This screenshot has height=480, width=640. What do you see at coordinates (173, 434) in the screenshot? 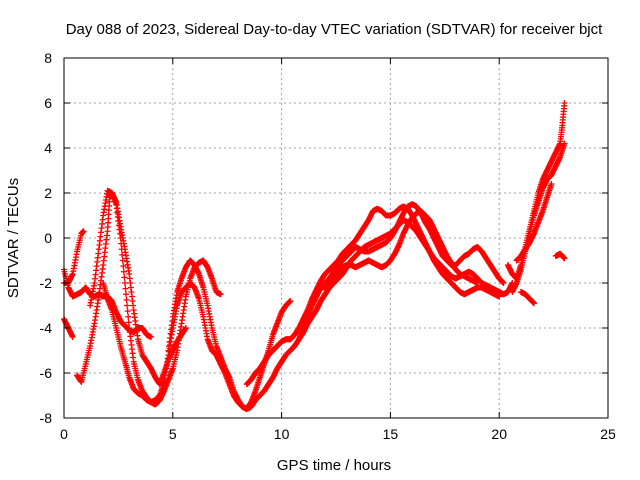
I see `x-tick-label: 5` at bounding box center [173, 434].